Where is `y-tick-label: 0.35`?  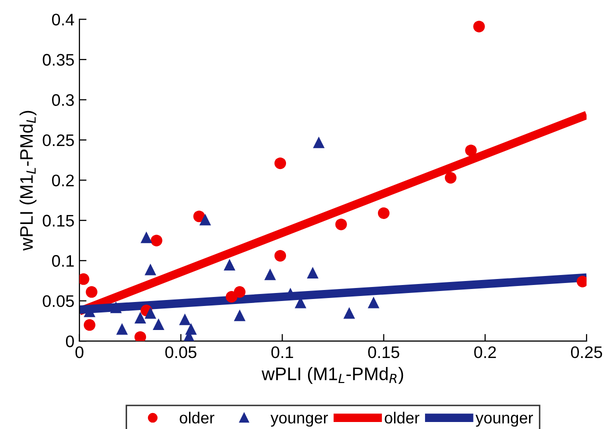 y-tick-label: 0.35 is located at coordinates (58, 60).